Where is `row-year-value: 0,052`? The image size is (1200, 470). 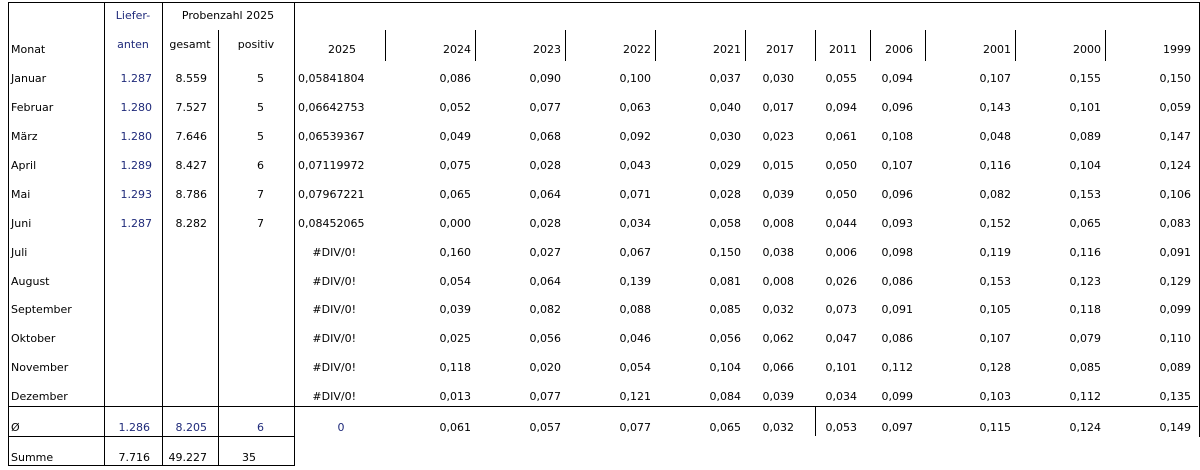 row-year-value: 0,052 is located at coordinates (455, 107).